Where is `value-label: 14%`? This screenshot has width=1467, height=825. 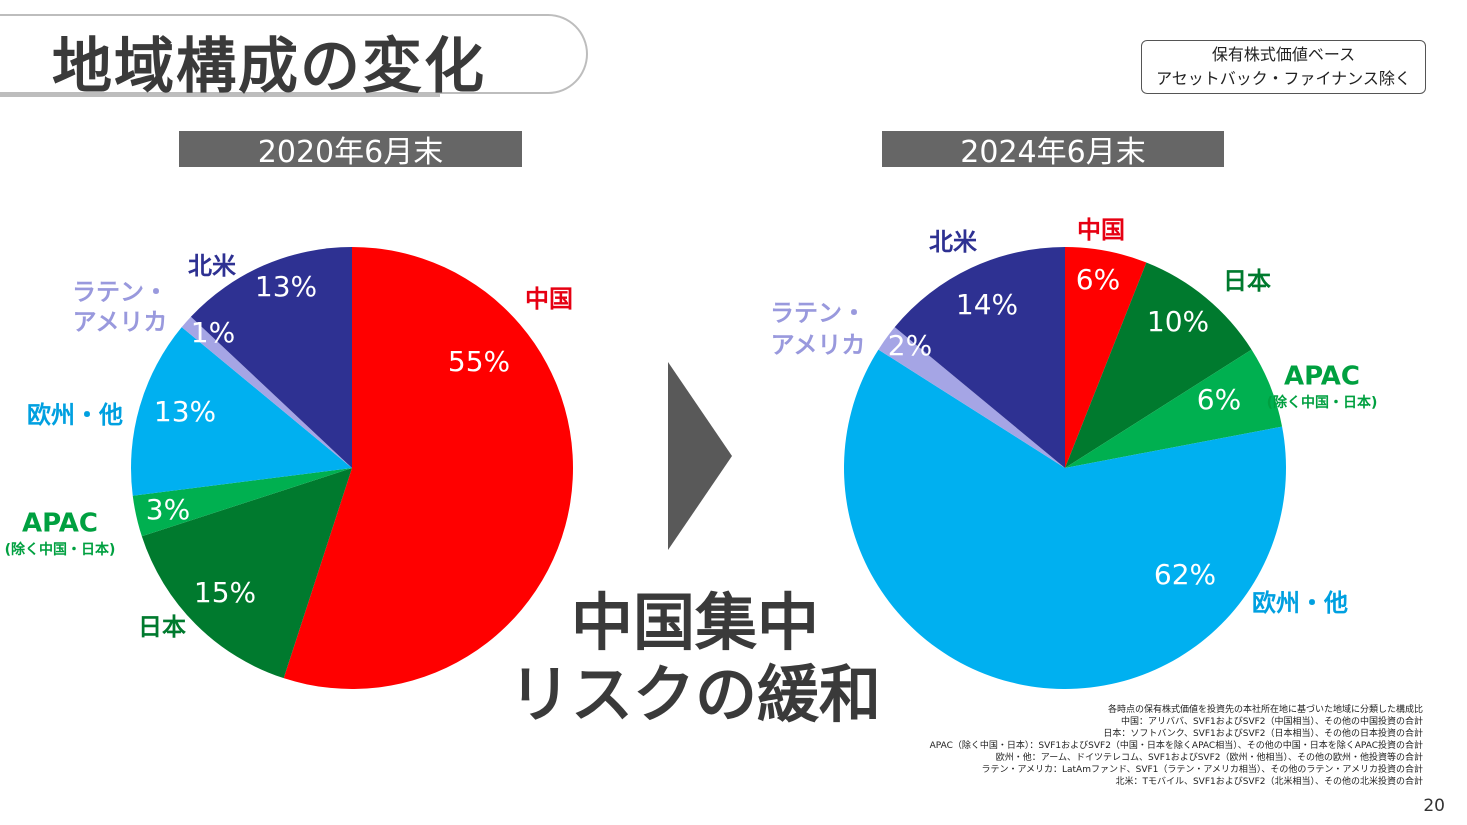
value-label: 14% is located at coordinates (987, 304).